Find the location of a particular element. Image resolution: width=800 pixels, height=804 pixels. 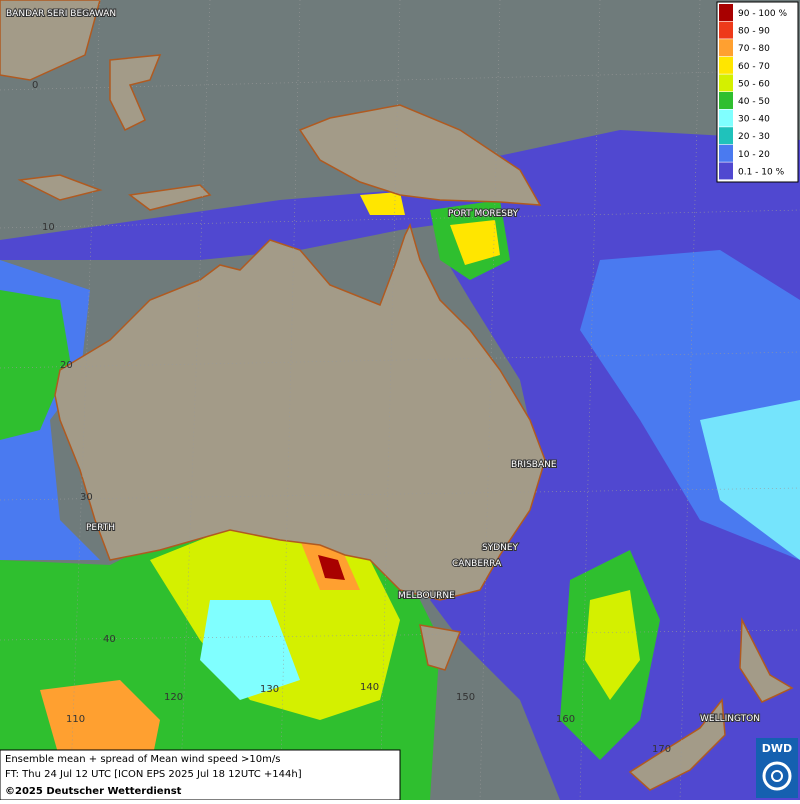

lon-label: 120 is located at coordinates (173, 697).